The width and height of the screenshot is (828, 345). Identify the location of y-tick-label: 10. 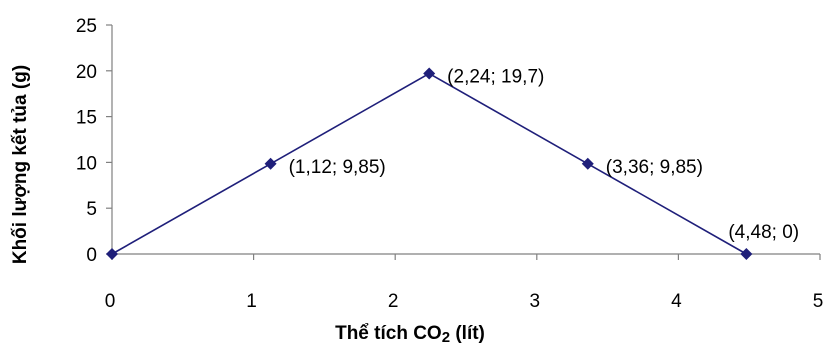
(86, 163).